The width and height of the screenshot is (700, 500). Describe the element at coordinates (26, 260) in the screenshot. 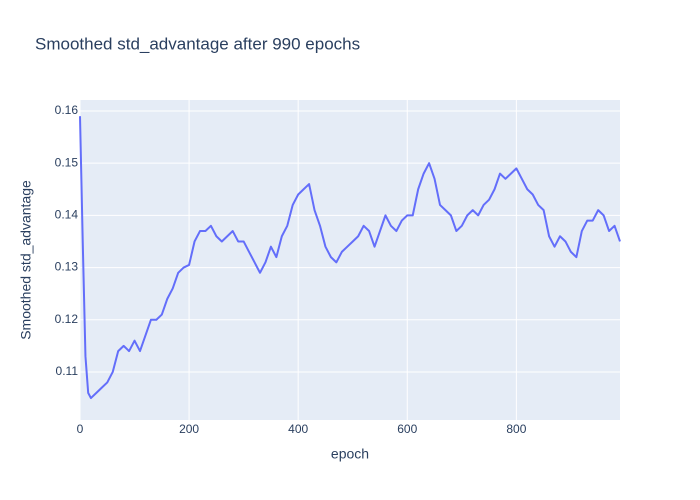

I see `y-axis-label: Smoothed std_advantage` at that location.